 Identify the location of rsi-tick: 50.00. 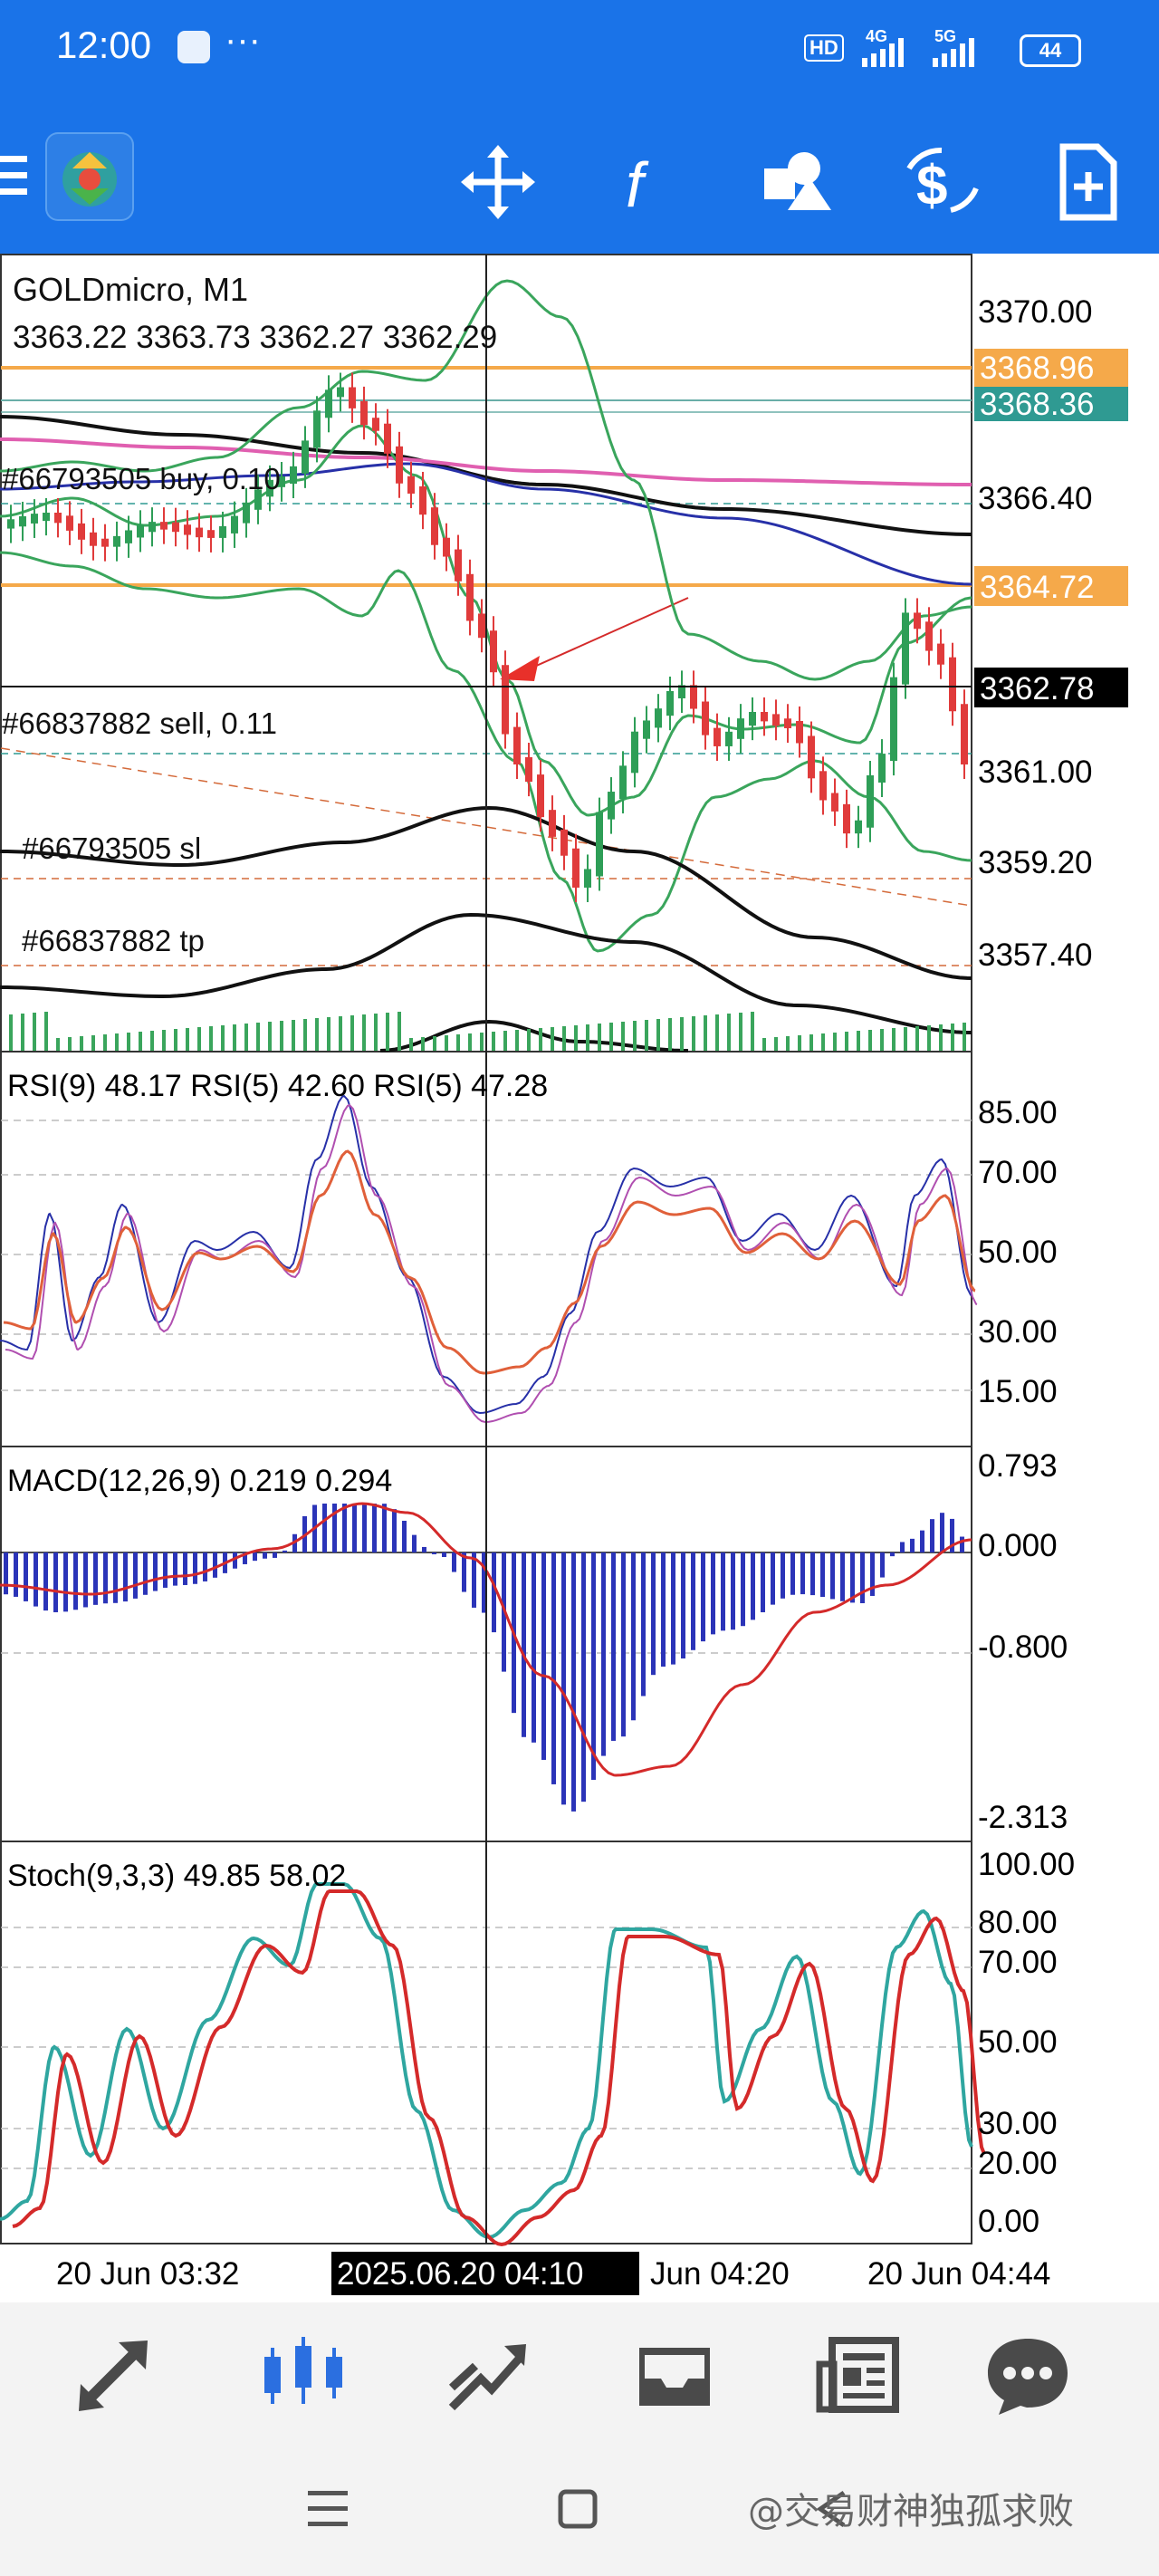
(1018, 1252).